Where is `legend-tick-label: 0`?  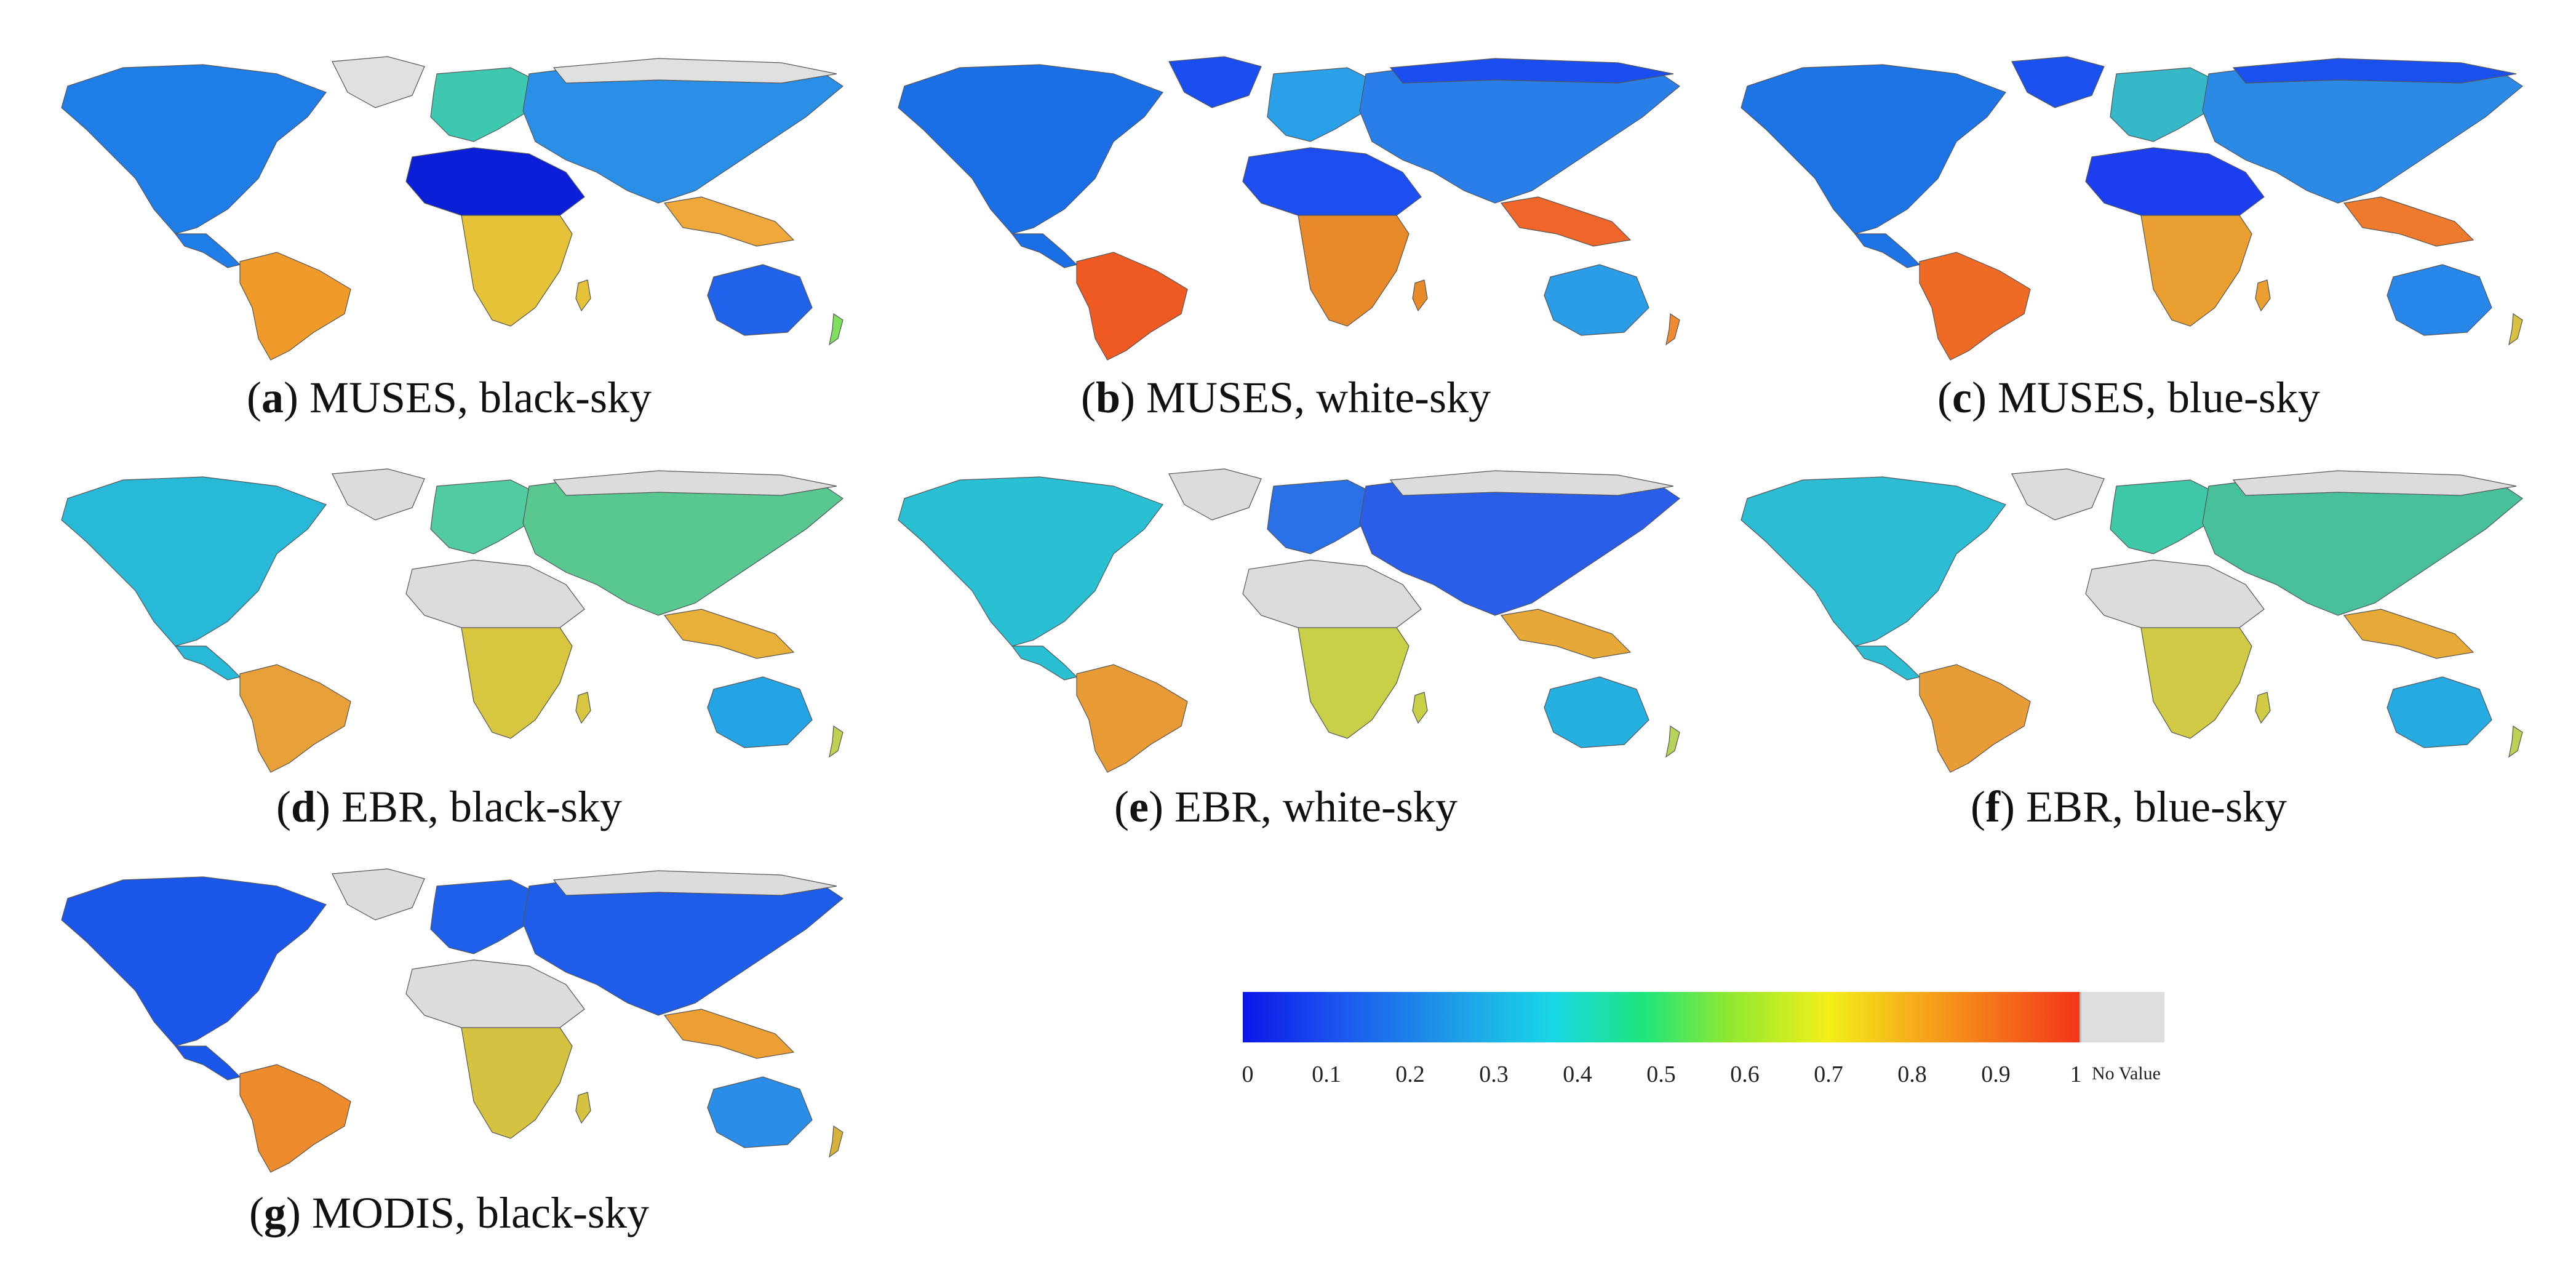 legend-tick-label: 0 is located at coordinates (1248, 1074).